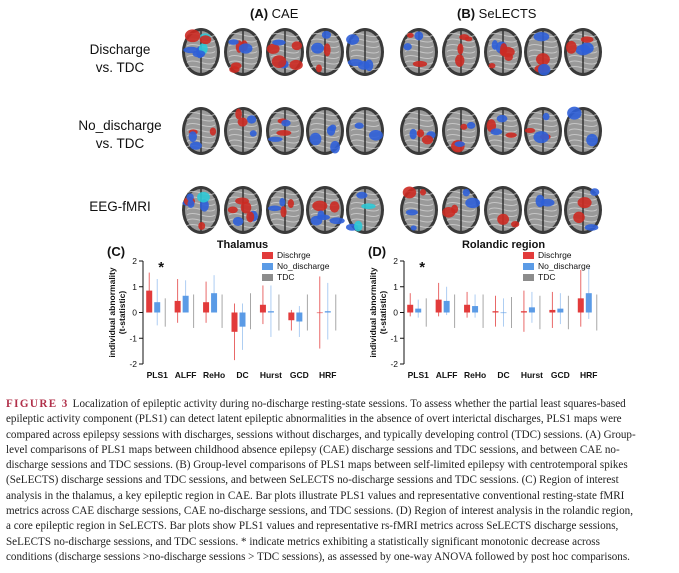  I want to click on x-tick-label: PLS1, so click(158, 375).